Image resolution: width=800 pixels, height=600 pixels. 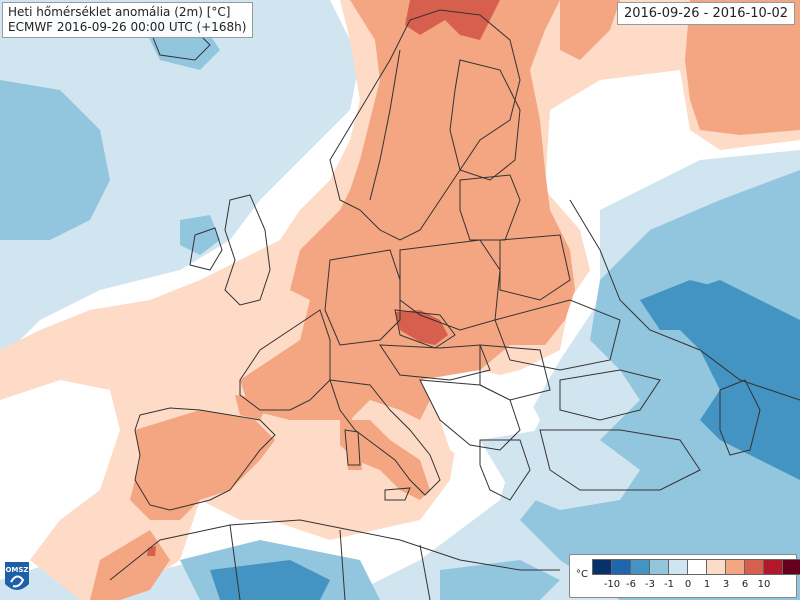 What do you see at coordinates (247, 250) in the screenshot?
I see `coast-britain` at bounding box center [247, 250].